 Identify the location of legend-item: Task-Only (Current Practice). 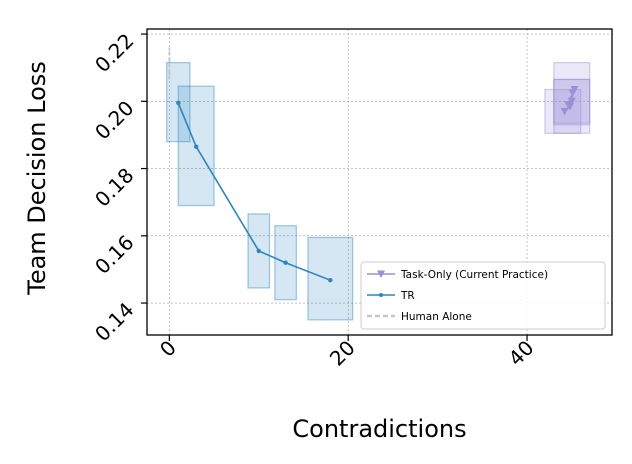
(457, 275).